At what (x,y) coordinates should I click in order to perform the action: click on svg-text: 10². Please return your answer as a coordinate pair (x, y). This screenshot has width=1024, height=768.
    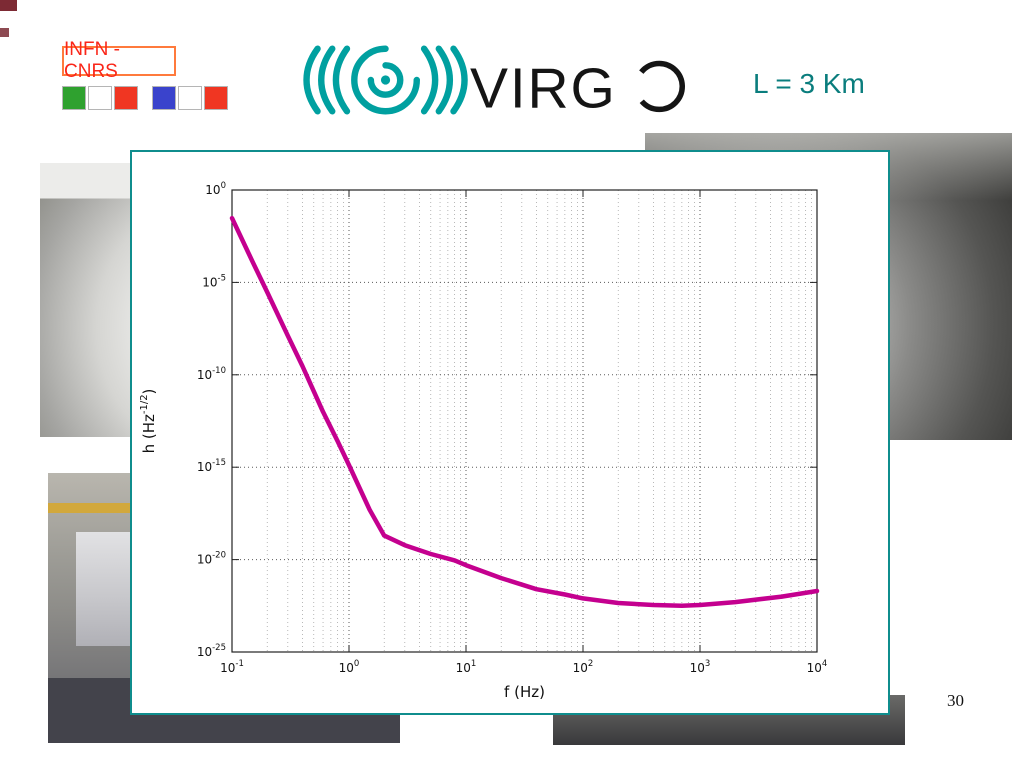
    Looking at the image, I should click on (583, 667).